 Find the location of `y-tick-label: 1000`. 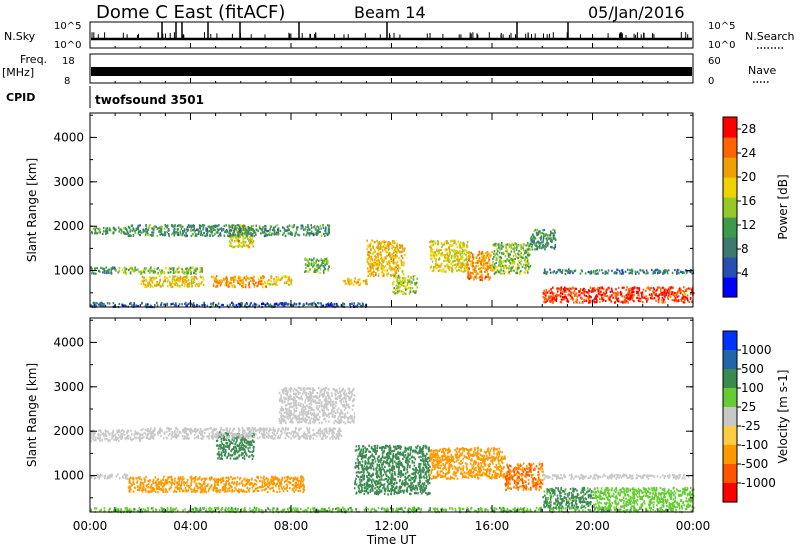

y-tick-label: 1000 is located at coordinates (68, 271).